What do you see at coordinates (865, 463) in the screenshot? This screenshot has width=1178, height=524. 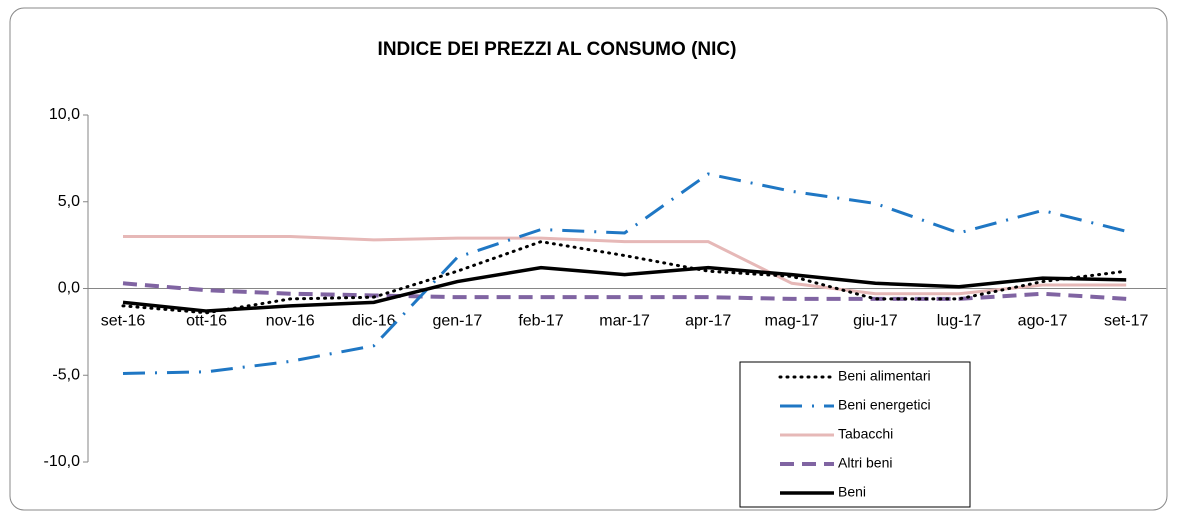 I see `legend-label: Altri beni` at bounding box center [865, 463].